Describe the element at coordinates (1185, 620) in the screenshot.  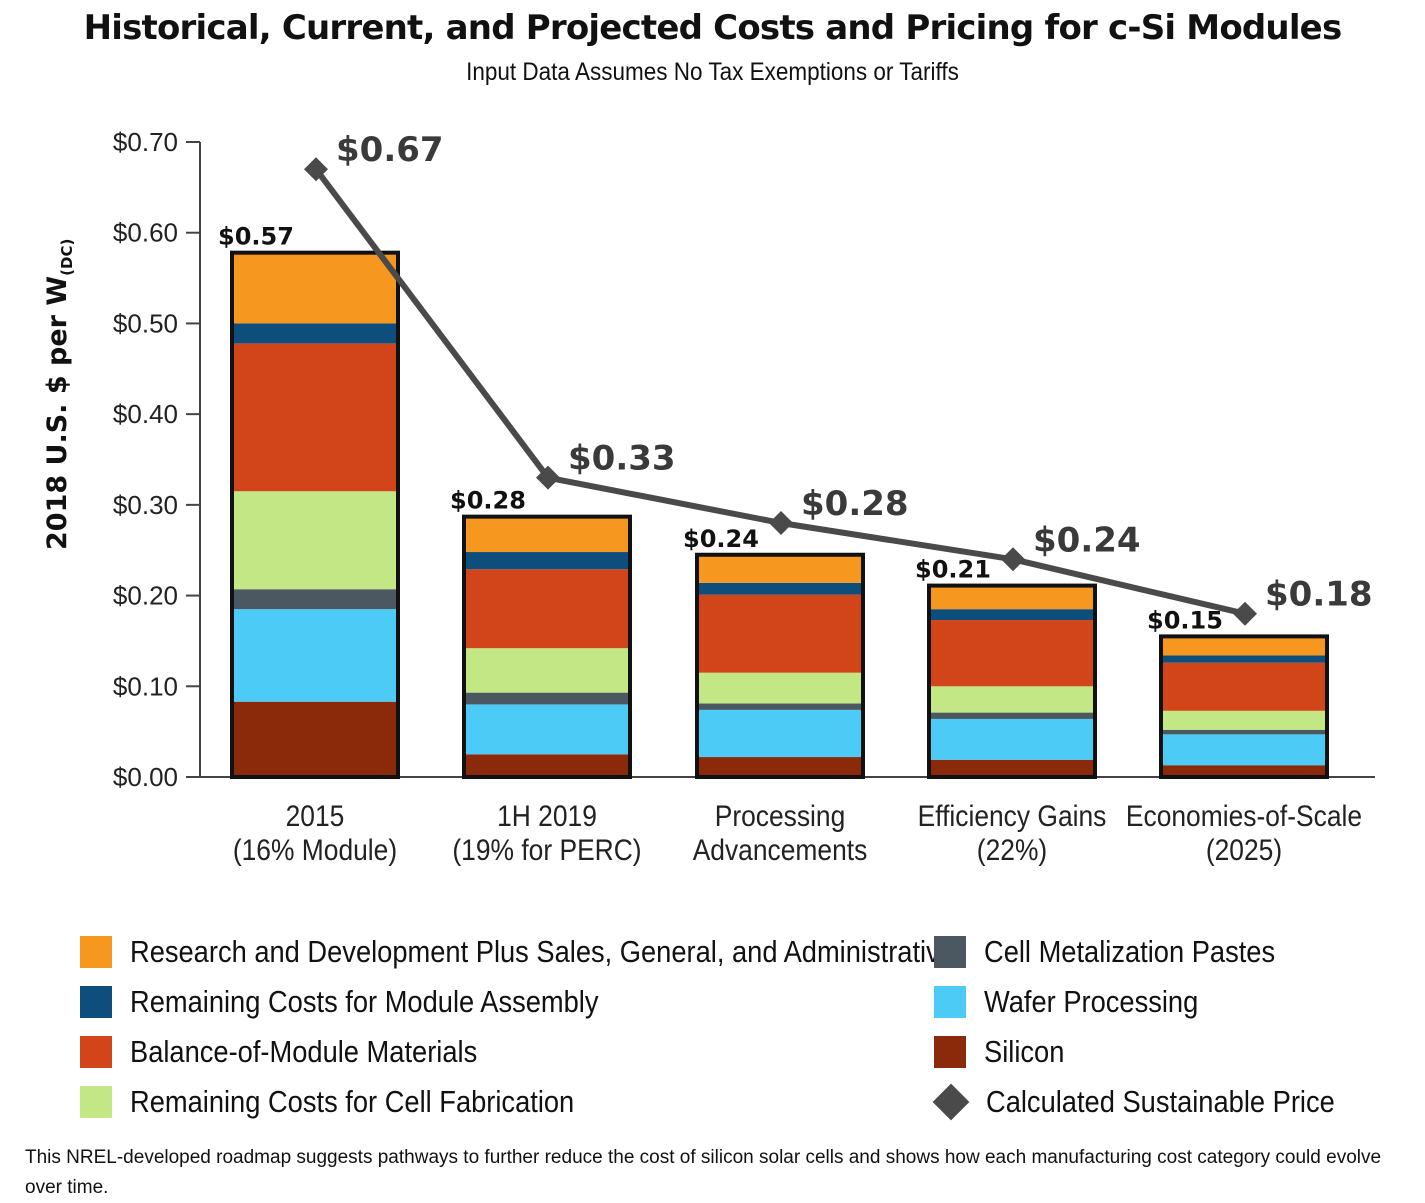
I see `bar-total-label: $0.15` at that location.